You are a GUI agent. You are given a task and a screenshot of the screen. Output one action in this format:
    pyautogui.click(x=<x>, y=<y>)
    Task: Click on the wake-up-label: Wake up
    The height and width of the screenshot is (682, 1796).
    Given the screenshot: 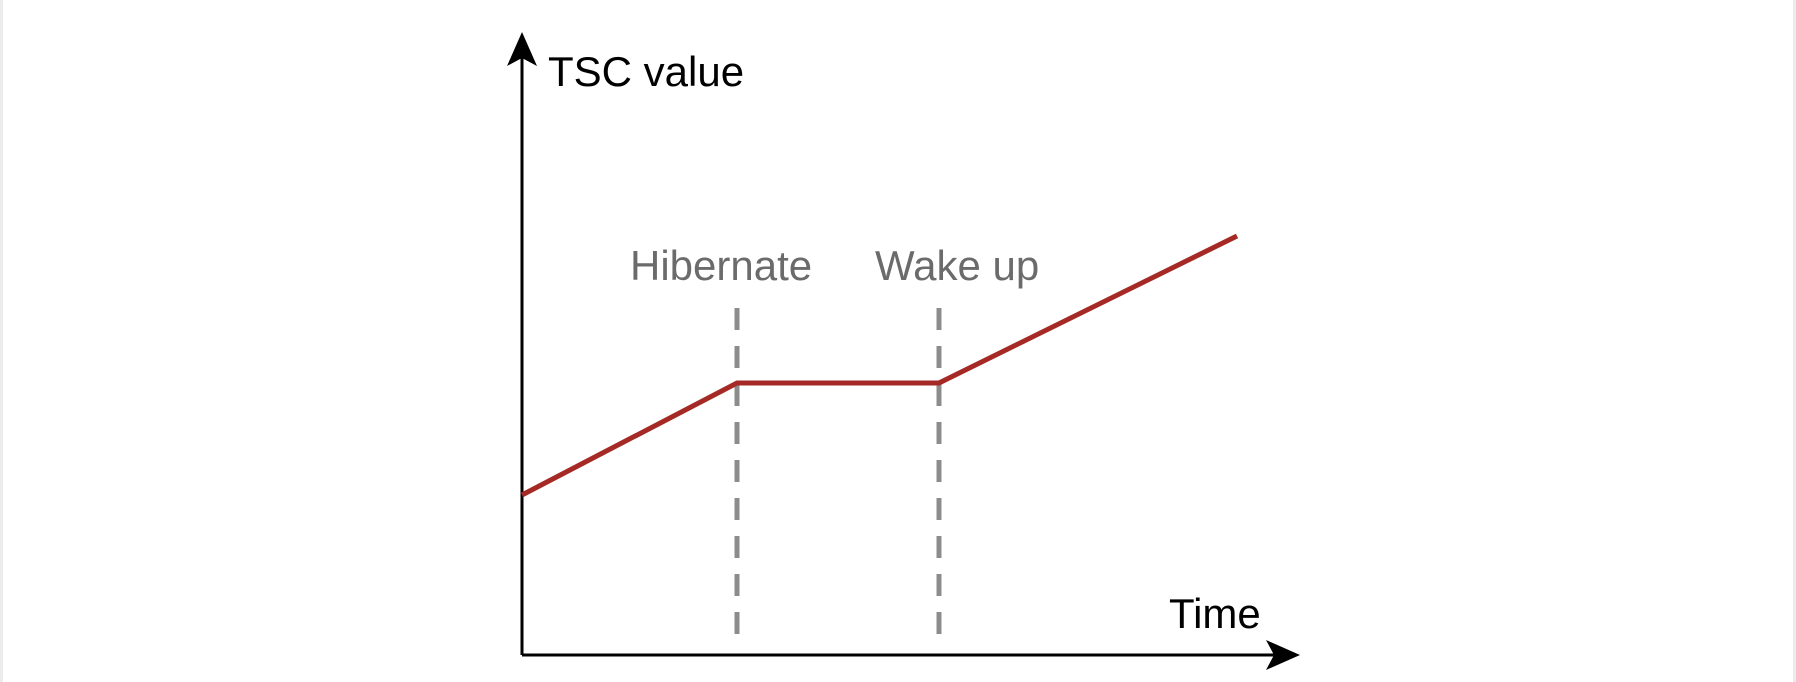 What is the action you would take?
    pyautogui.click(x=957, y=265)
    